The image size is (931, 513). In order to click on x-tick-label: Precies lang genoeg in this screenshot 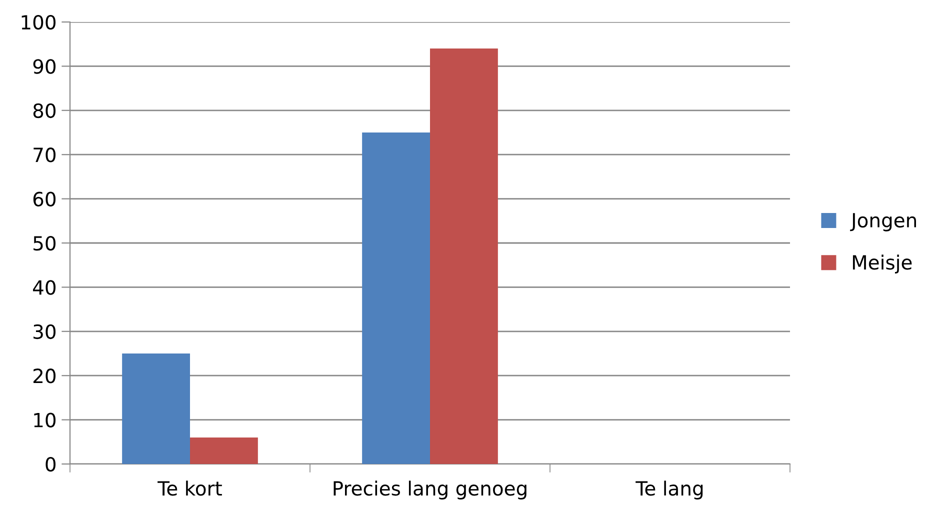, I will do `click(430, 490)`.